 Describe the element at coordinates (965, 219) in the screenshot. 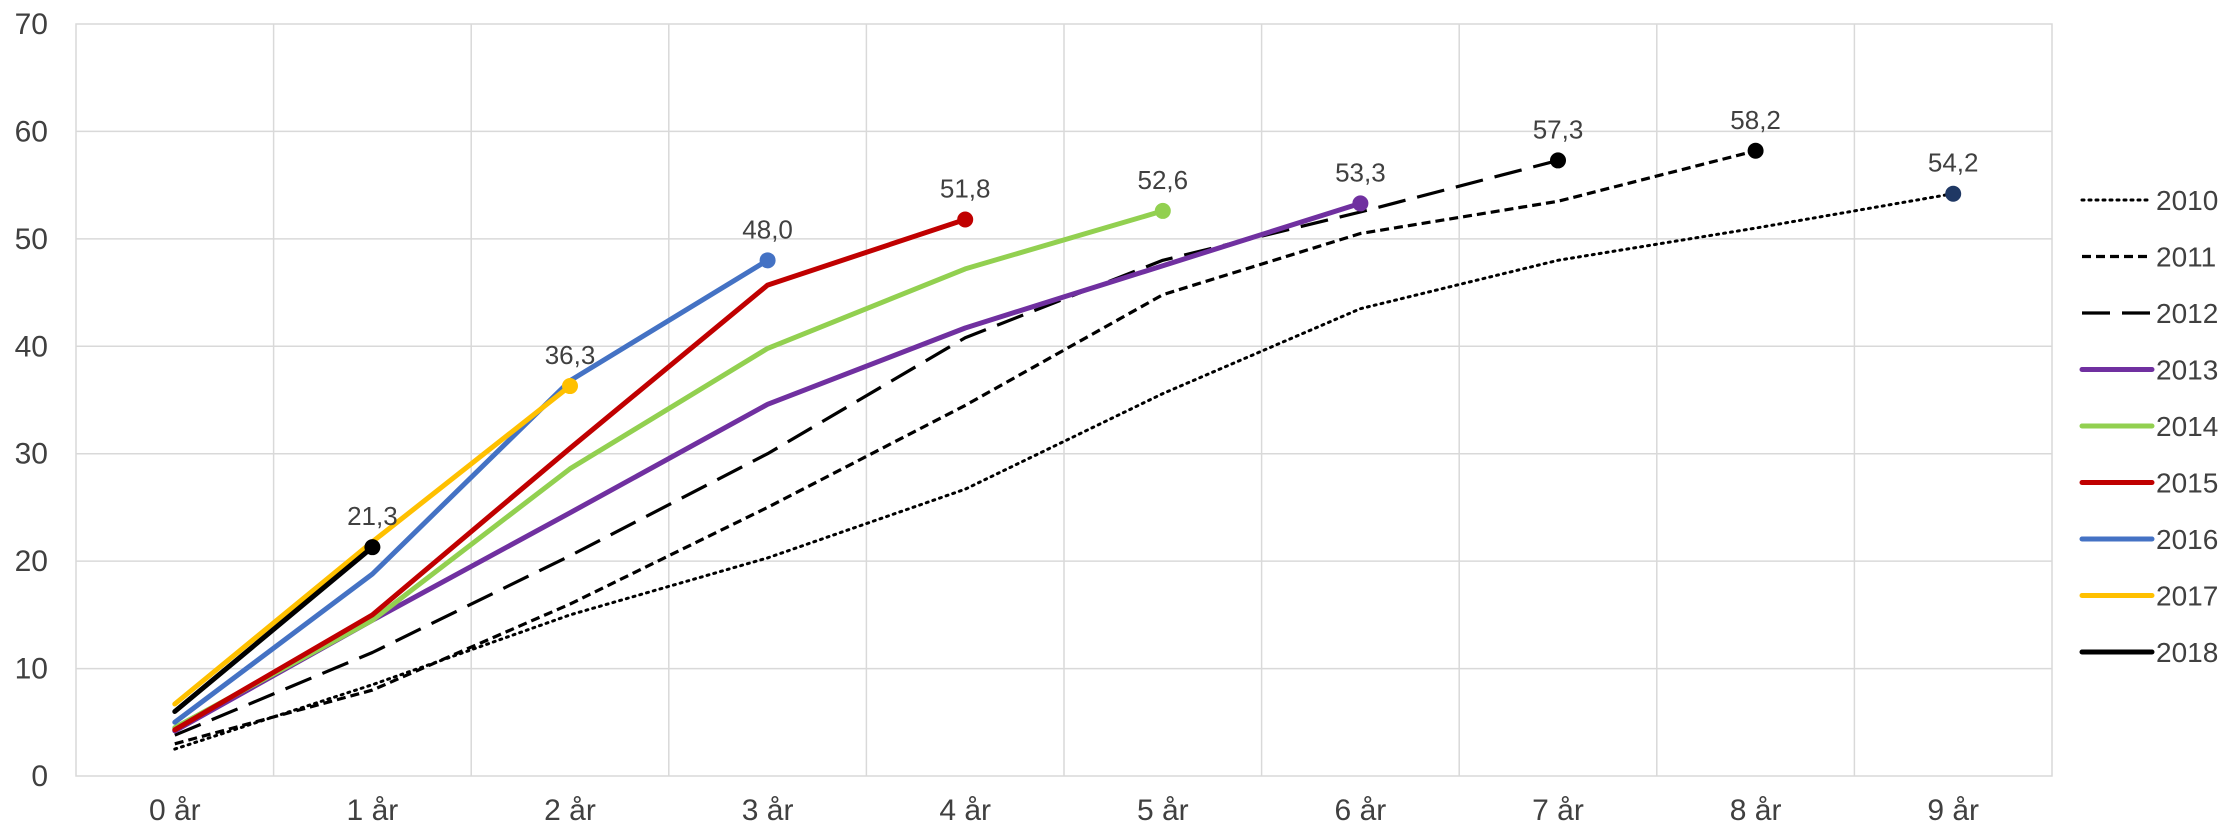

I see `end-marker-2015` at that location.